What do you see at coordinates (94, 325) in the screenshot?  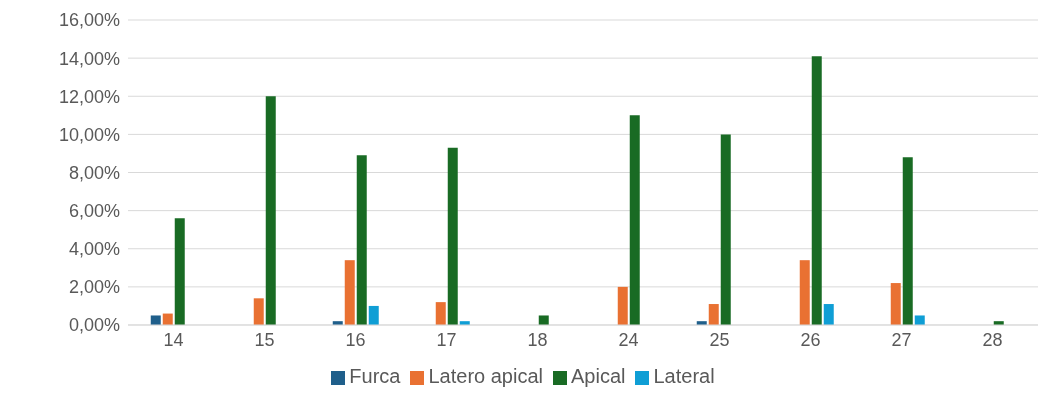 I see `y-tick-label: 0,00%` at bounding box center [94, 325].